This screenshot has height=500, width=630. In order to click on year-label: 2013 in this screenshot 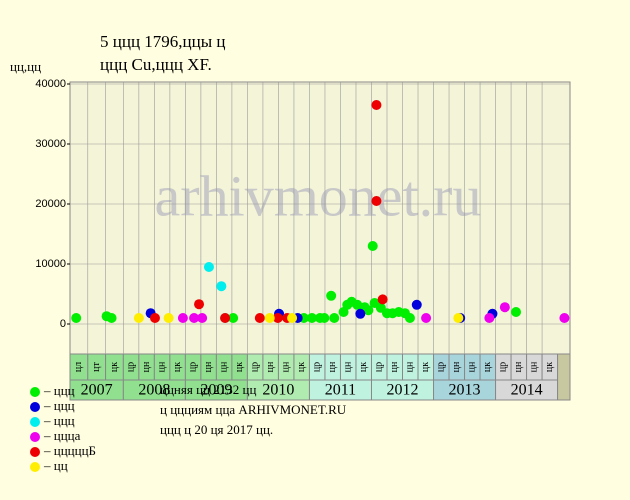, I will do `click(465, 390)`.